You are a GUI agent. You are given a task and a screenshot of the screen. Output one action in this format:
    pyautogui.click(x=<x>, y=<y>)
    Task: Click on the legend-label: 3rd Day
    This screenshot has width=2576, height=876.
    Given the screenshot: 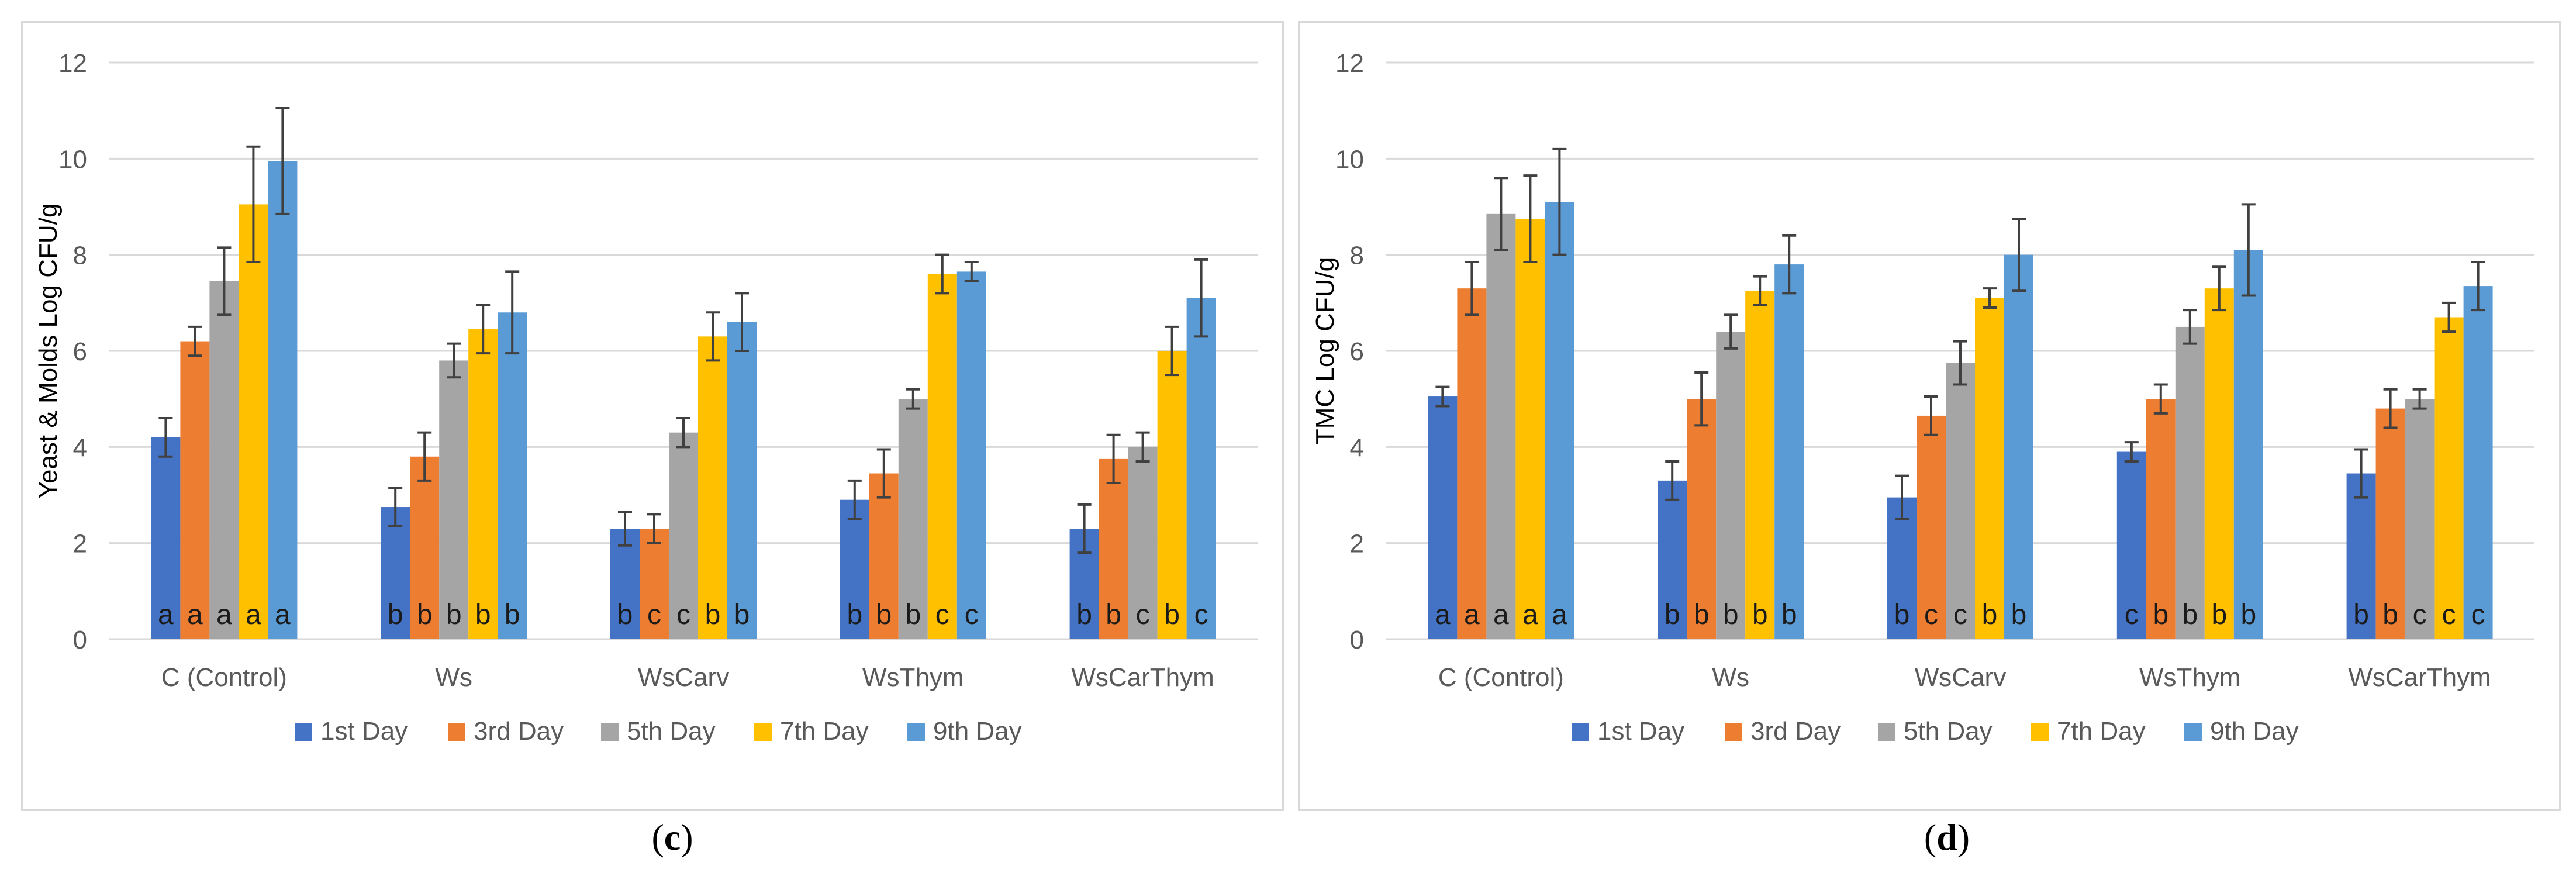 What is the action you would take?
    pyautogui.click(x=519, y=732)
    